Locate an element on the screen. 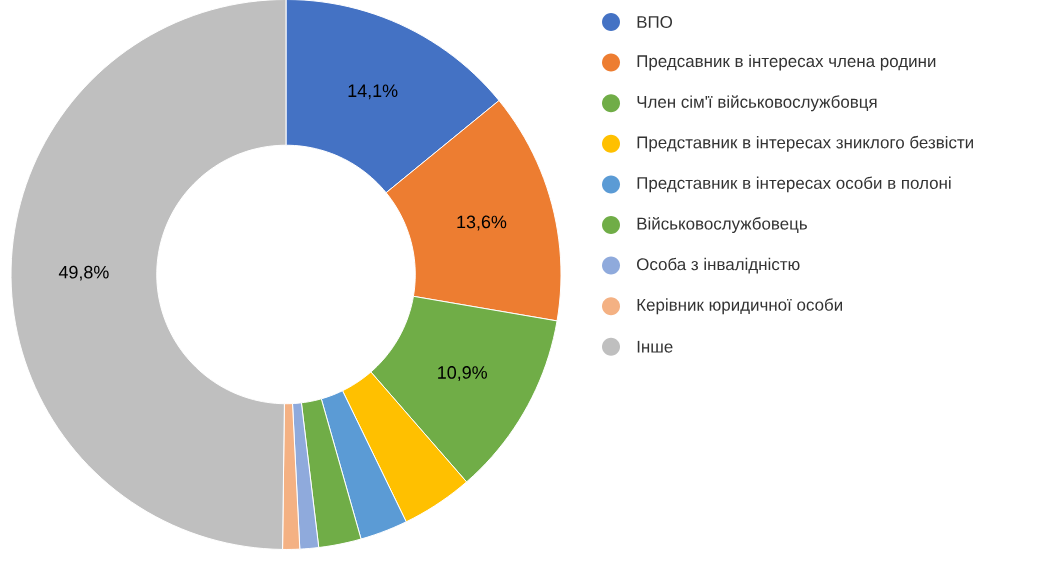 This screenshot has height=561, width=1039. data-label: 49,8% is located at coordinates (83, 273).